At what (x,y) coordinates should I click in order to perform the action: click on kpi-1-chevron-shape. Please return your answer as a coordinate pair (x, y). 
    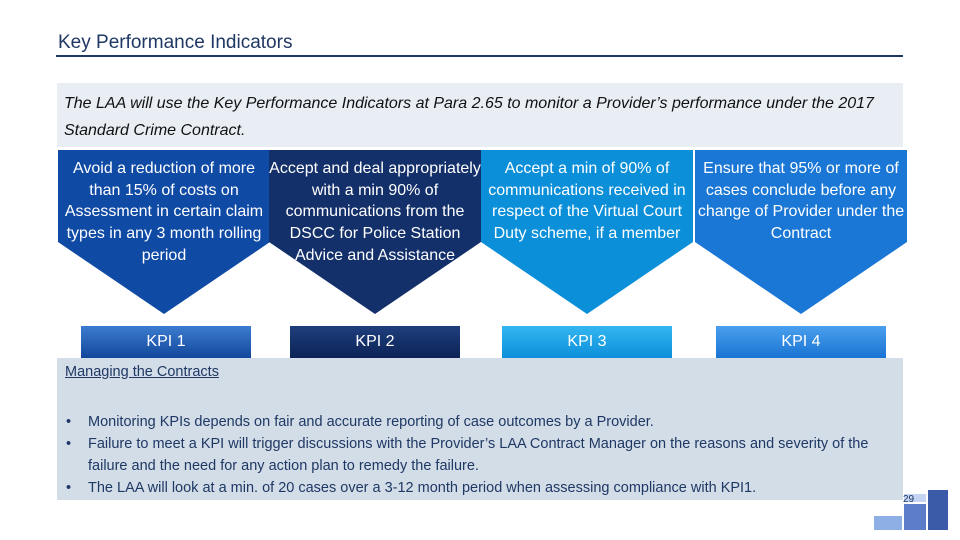
    Looking at the image, I should click on (164, 232).